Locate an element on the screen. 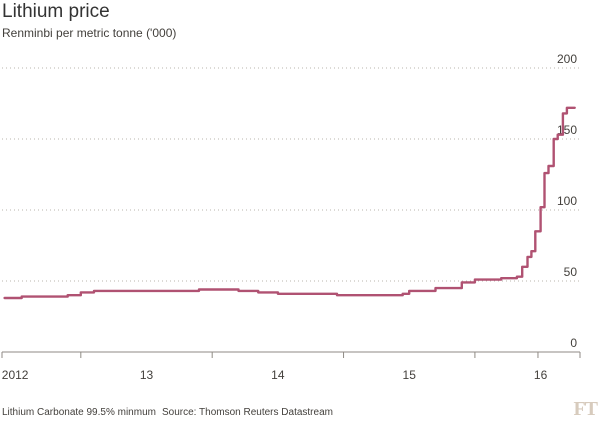 This screenshot has width=600, height=422. xtick-label-16: 16 is located at coordinates (541, 375).